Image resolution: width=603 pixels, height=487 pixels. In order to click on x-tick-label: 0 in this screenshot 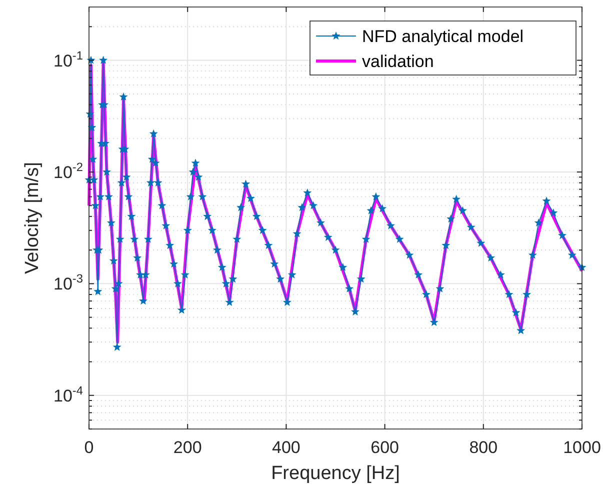, I will do `click(89, 447)`.